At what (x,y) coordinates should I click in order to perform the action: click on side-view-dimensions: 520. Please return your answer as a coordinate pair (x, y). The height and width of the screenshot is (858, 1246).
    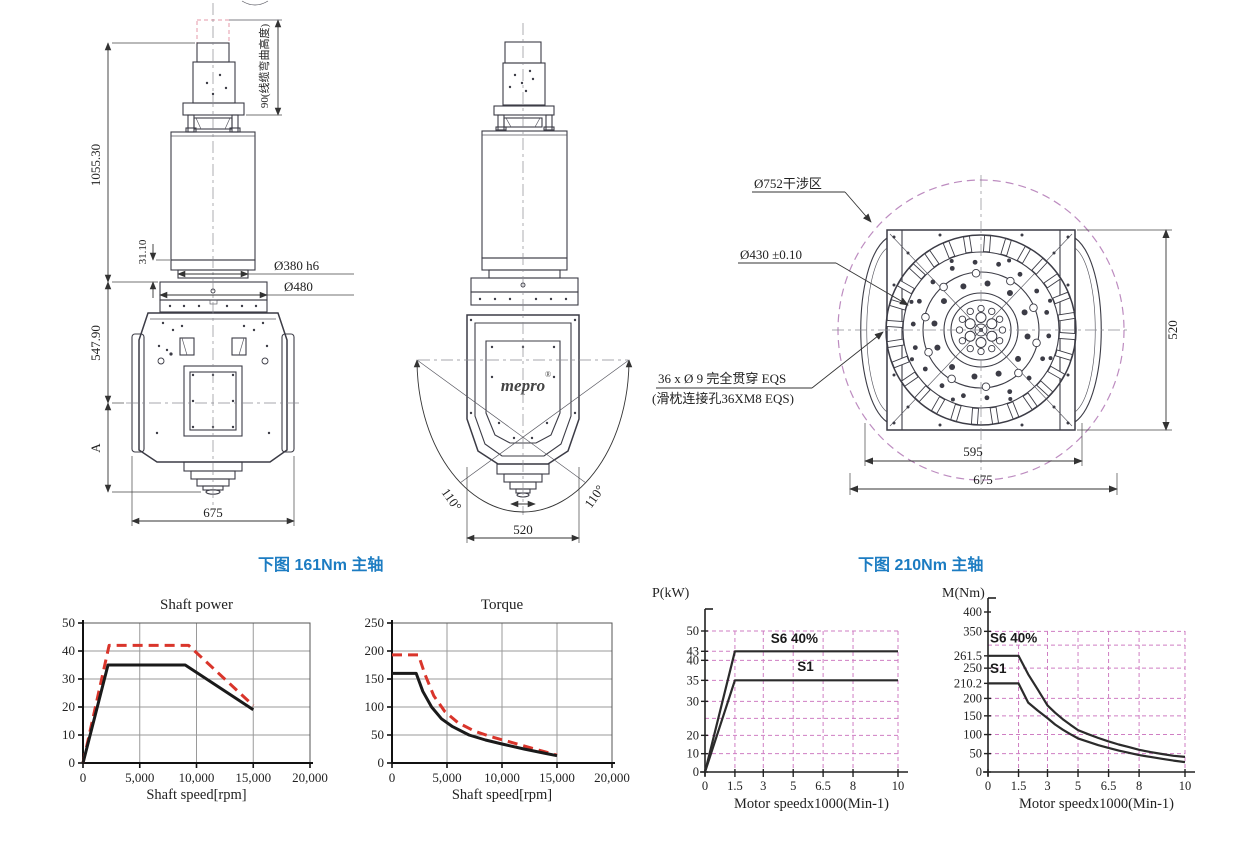
    Looking at the image, I should click on (523, 505).